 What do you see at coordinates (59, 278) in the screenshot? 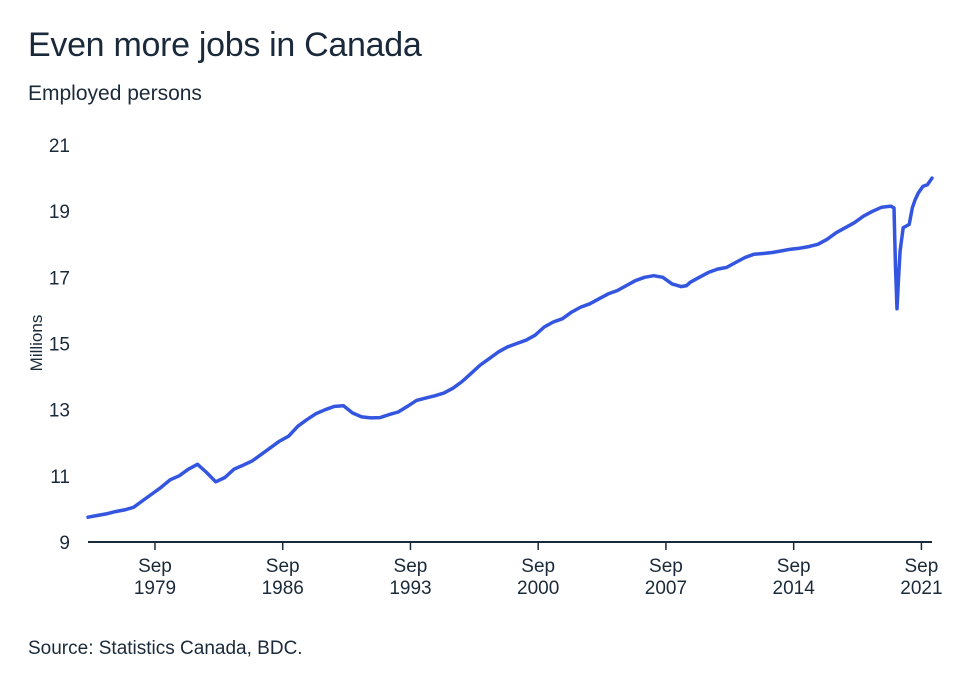
I see `y-tick-label: 17` at bounding box center [59, 278].